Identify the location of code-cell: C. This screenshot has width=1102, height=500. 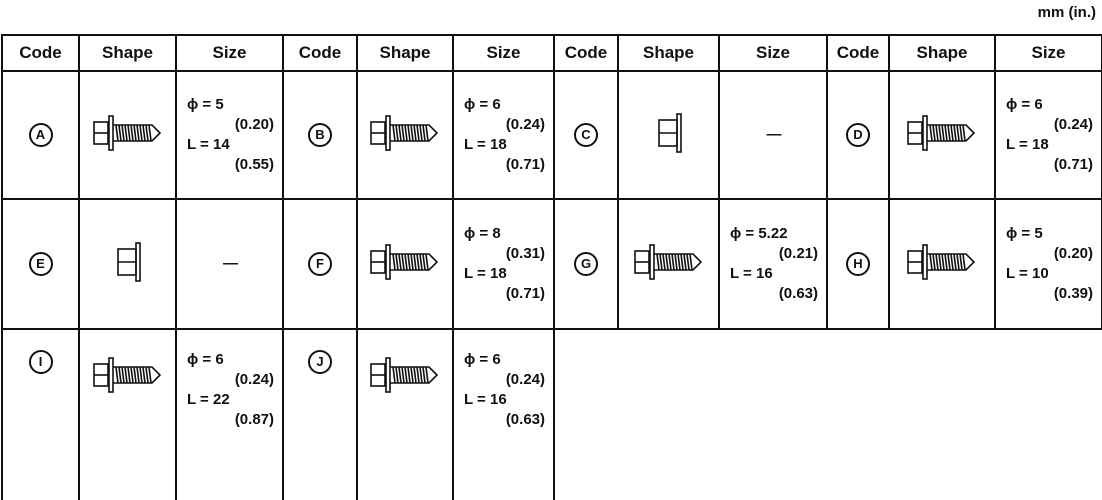
(586, 135).